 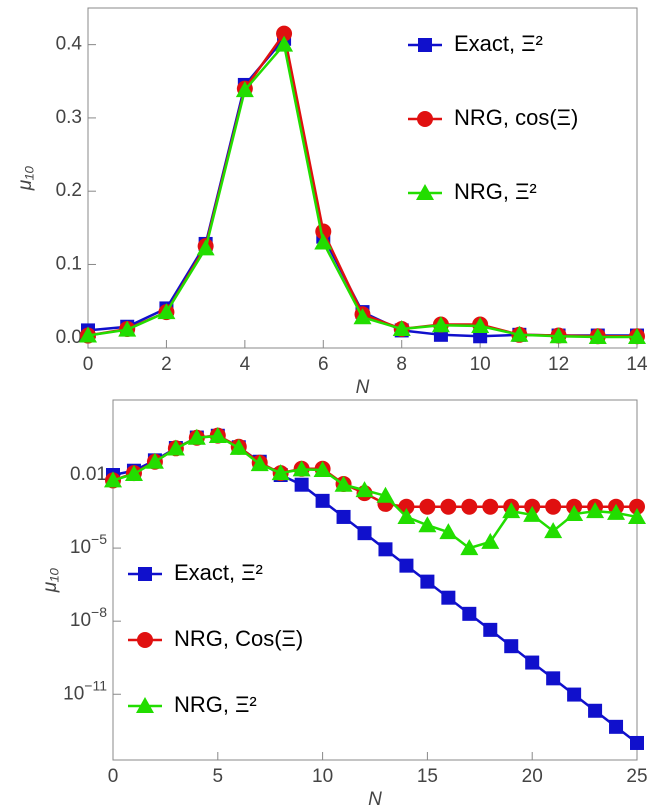 What do you see at coordinates (69, 263) in the screenshot?
I see `y-tick-label: 0.1` at bounding box center [69, 263].